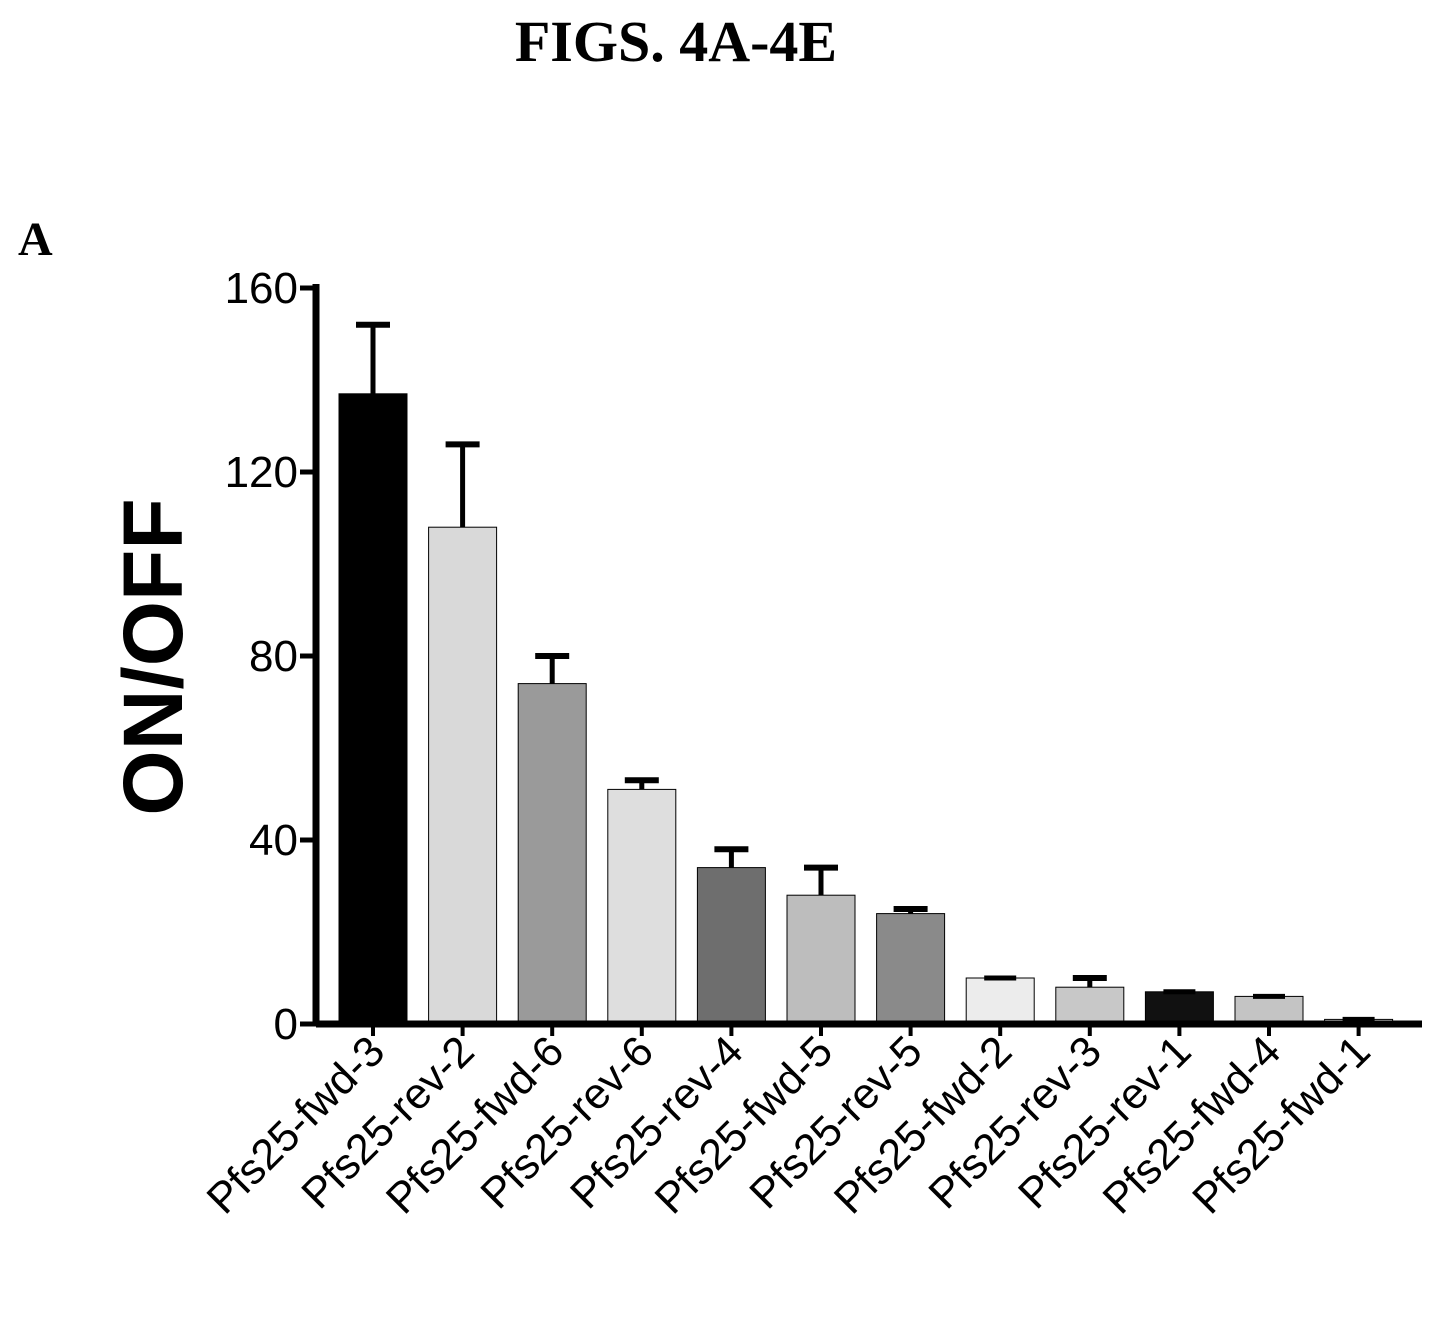  Describe the element at coordinates (286, 1024) in the screenshot. I see `y-tick-label: 0` at that location.